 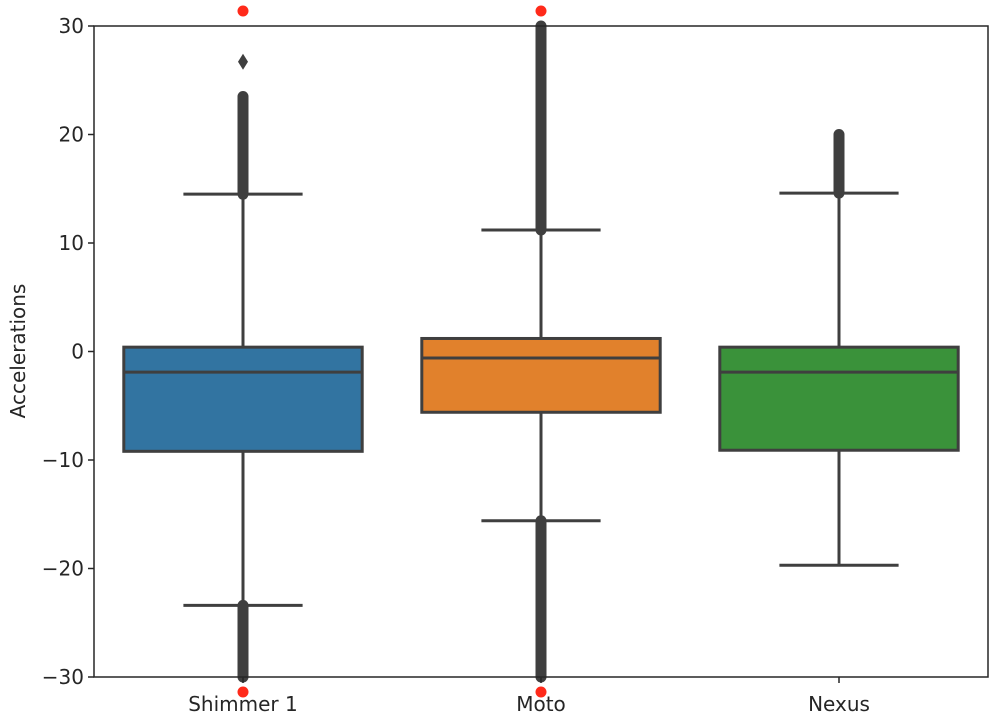 What do you see at coordinates (839, 704) in the screenshot?
I see `x-tick-label: Nexus` at bounding box center [839, 704].